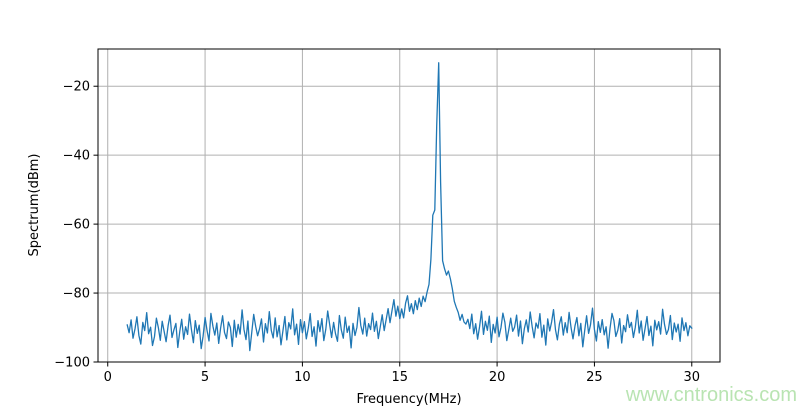 Image resolution: width=800 pixels, height=413 pixels. Describe the element at coordinates (691, 377) in the screenshot. I see `x-tick-label: 30` at that location.